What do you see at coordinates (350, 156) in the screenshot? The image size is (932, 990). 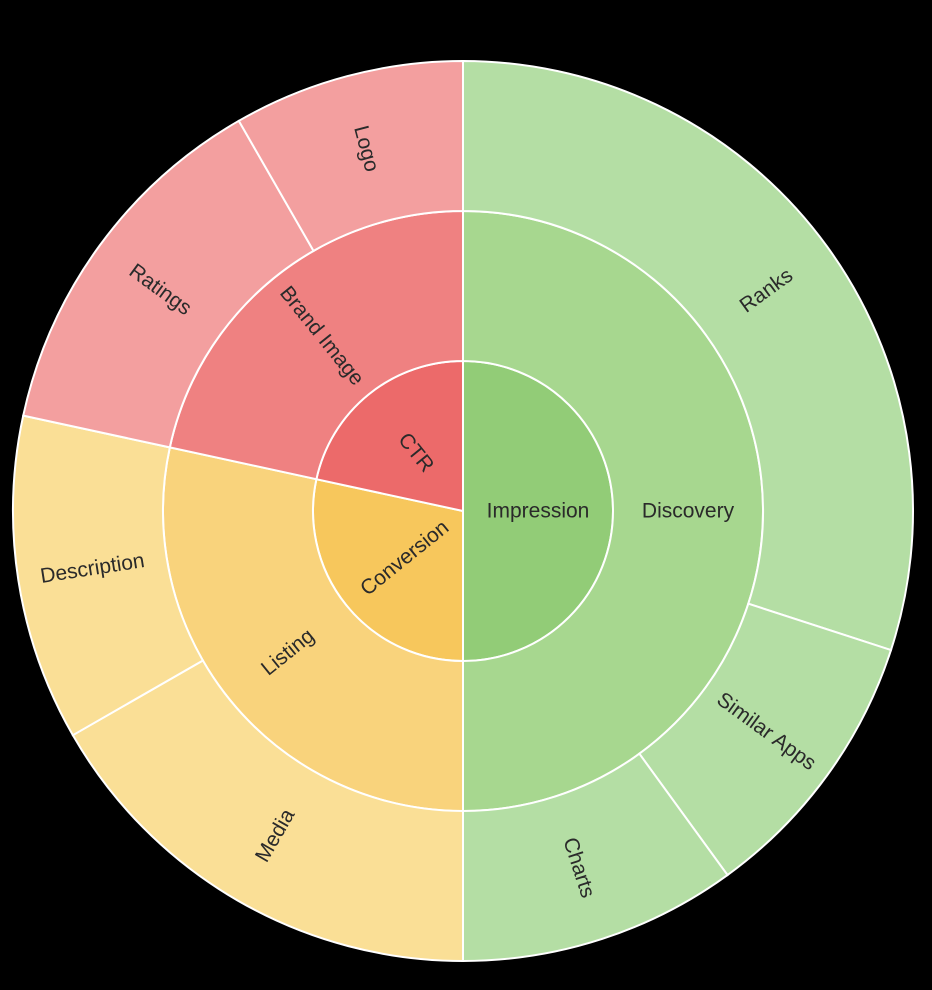 I see `segment-logo` at bounding box center [350, 156].